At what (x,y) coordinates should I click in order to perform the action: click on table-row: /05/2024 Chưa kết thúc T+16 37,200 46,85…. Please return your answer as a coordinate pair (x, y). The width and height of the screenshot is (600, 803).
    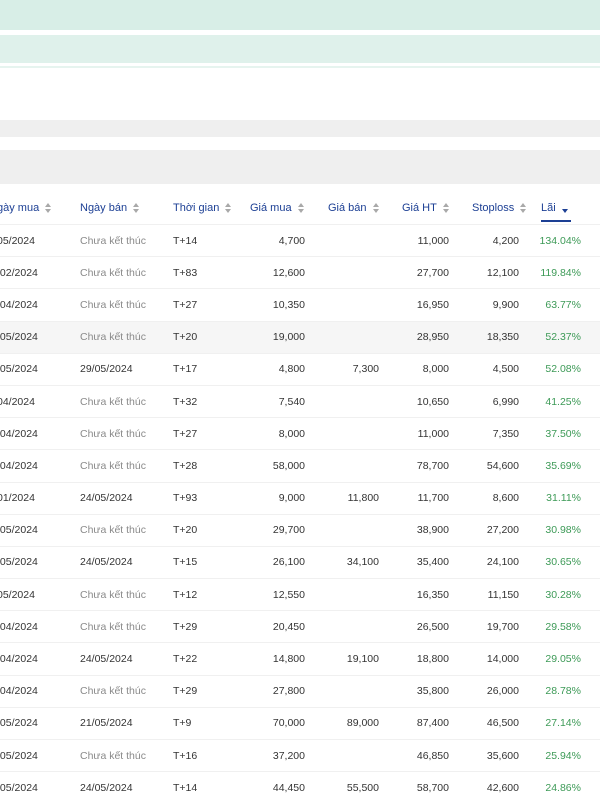
    Looking at the image, I should click on (300, 755).